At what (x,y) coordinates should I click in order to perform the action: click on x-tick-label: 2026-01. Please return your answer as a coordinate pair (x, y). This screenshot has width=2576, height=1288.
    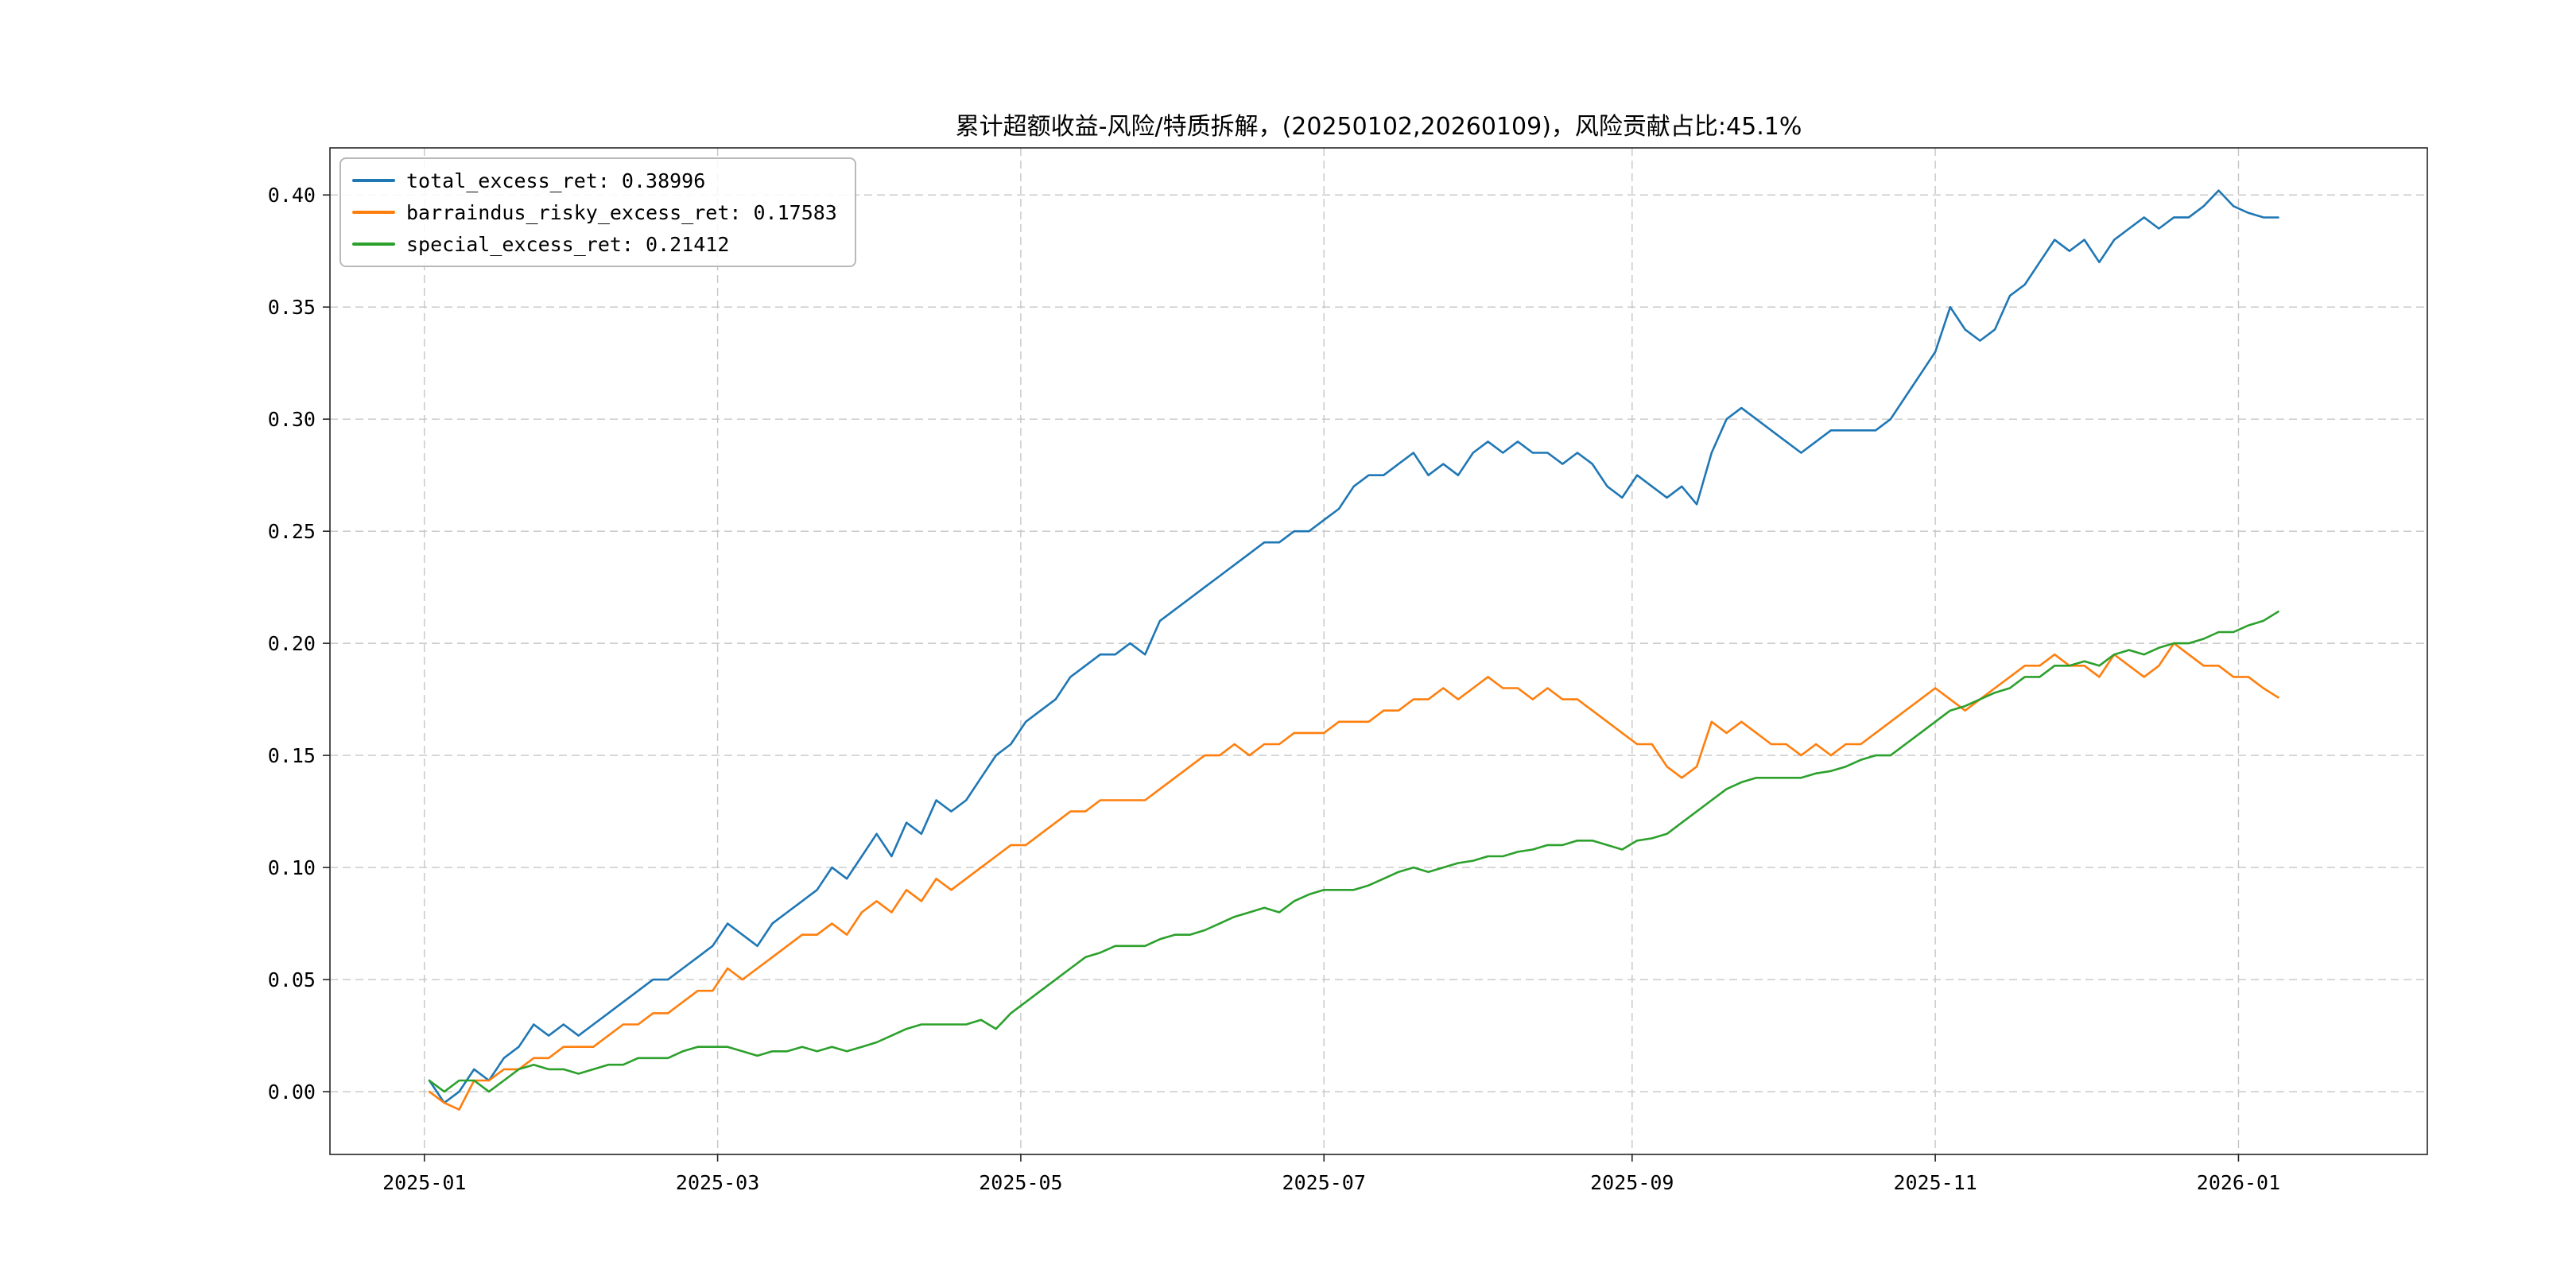
    Looking at the image, I should click on (2239, 1182).